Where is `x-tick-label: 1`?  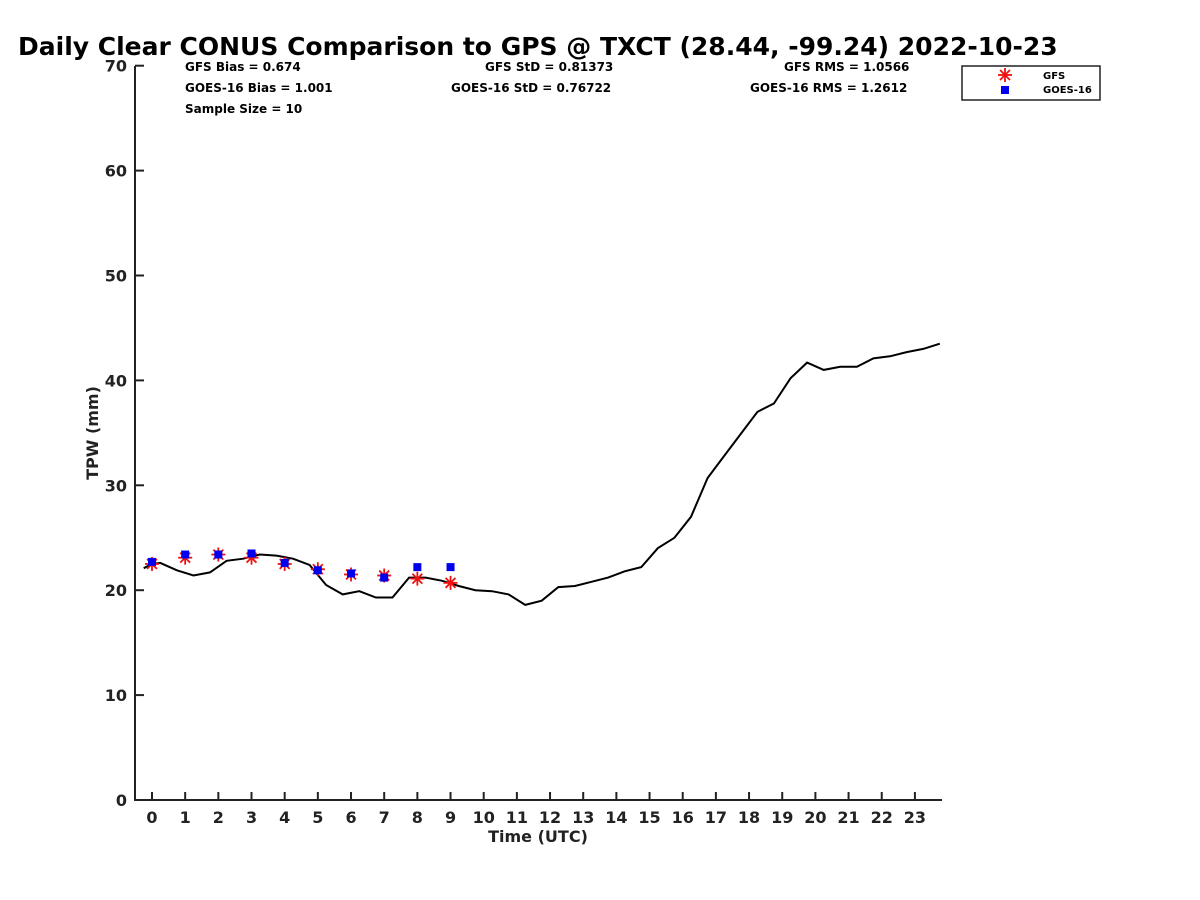
x-tick-label: 1 is located at coordinates (185, 817).